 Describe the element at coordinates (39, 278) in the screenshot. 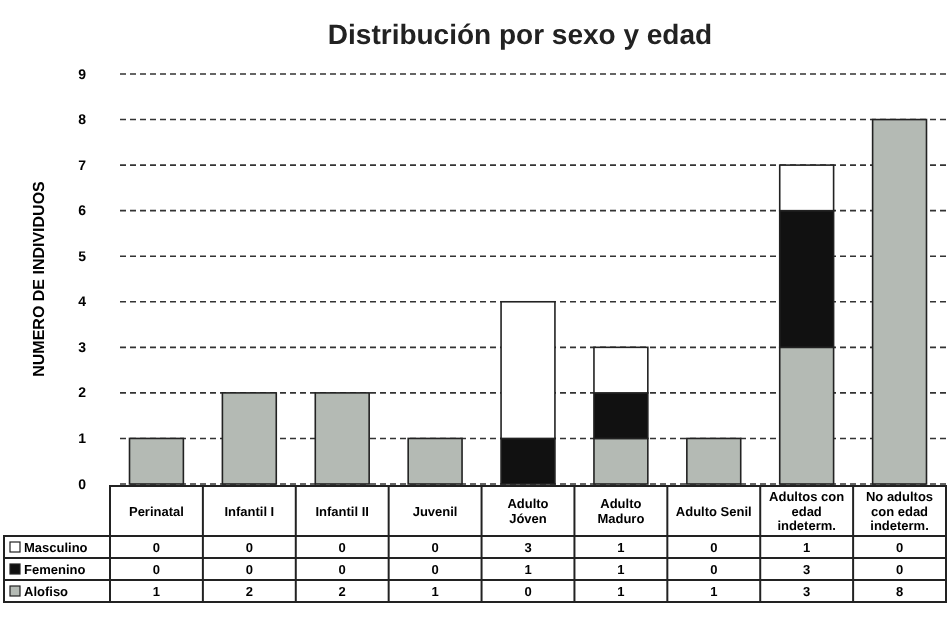

I see `y-axis-title: NUMERO DE INDIVIDUOS` at that location.